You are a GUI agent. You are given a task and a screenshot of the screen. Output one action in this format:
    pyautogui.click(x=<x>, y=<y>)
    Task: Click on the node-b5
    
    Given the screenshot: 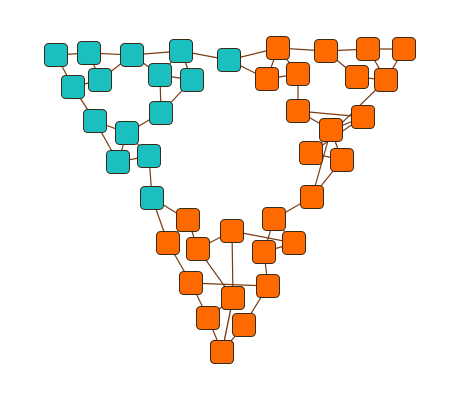 What is the action you would take?
    pyautogui.click(x=294, y=243)
    